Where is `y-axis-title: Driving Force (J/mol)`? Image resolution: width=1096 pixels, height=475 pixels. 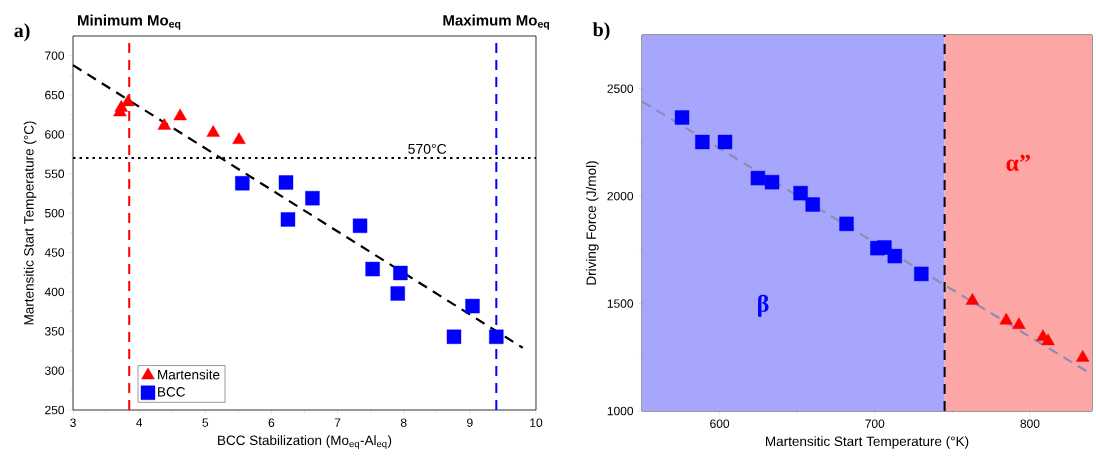
y-axis-title: Driving Force (J/mol) is located at coordinates (592, 223).